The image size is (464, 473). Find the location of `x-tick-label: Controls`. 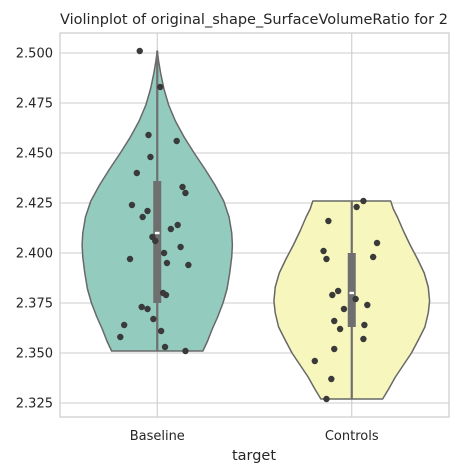

x-tick-label: Controls is located at coordinates (352, 436).